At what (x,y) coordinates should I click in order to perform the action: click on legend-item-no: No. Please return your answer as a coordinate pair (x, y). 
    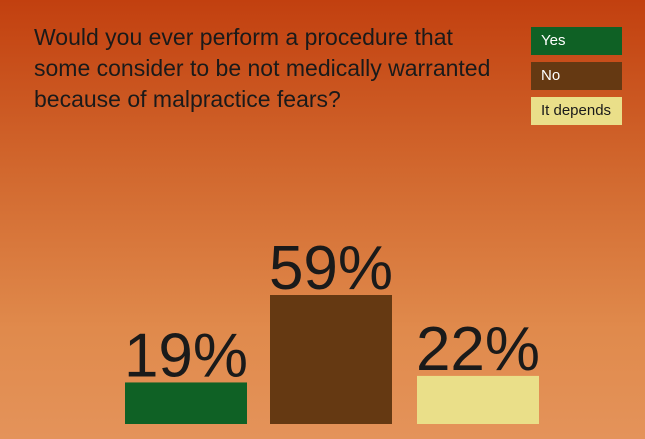
    Looking at the image, I should click on (576, 76).